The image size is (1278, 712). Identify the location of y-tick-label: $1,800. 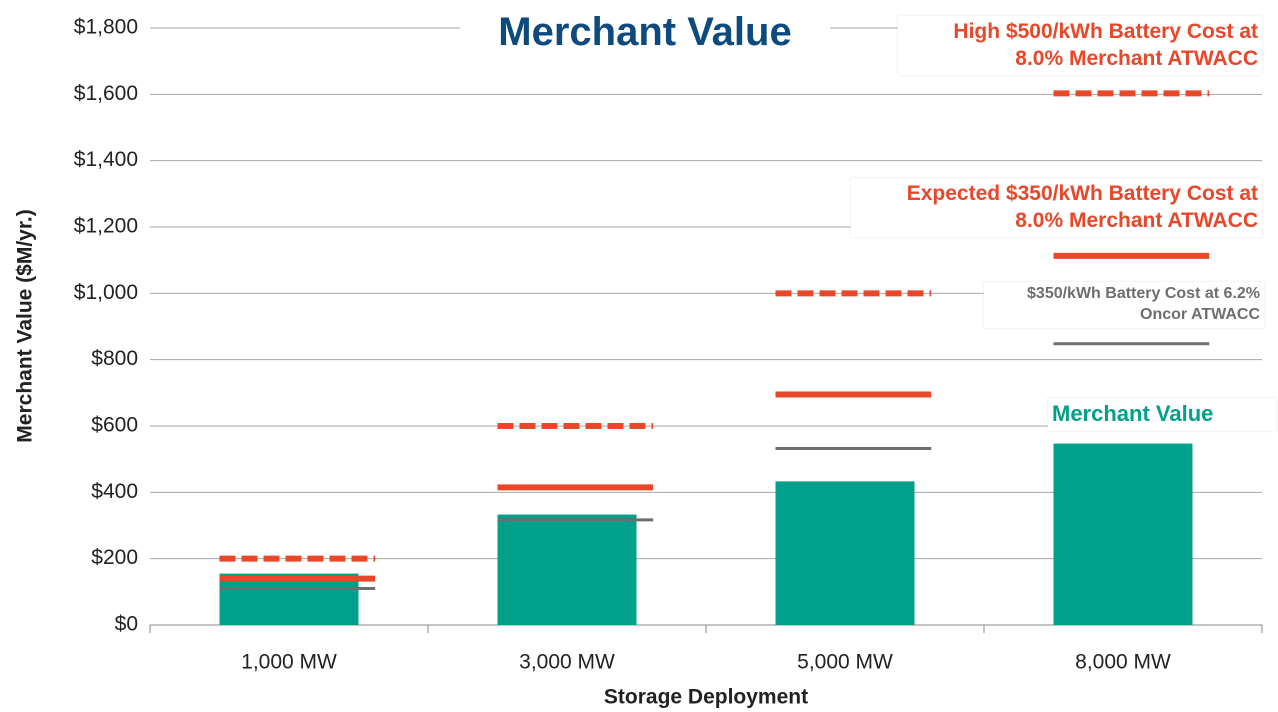
(106, 27).